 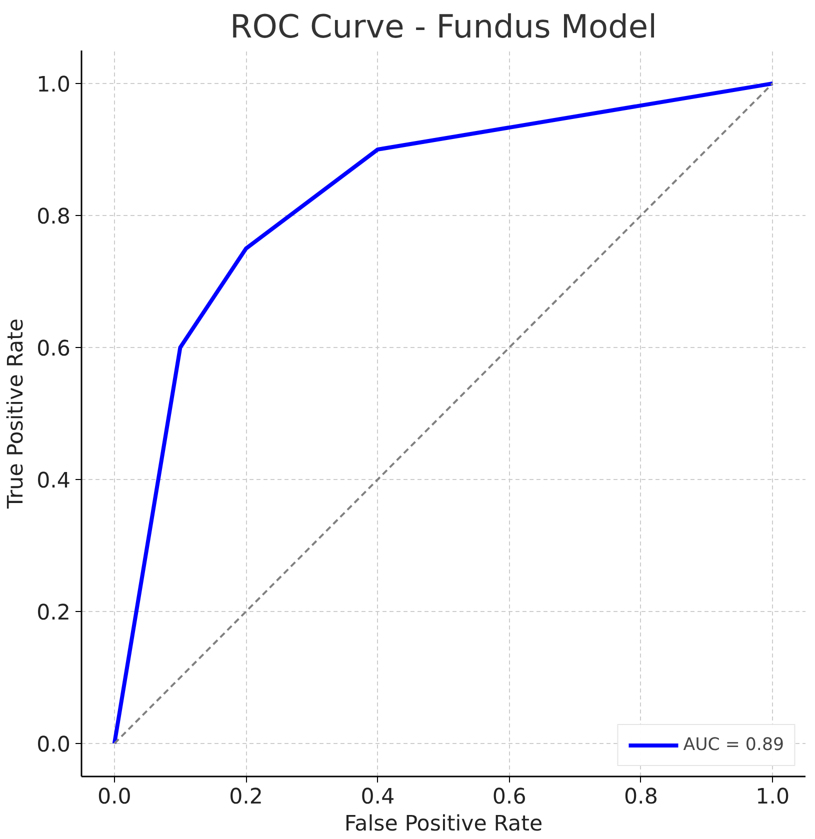 What do you see at coordinates (16, 414) in the screenshot?
I see `y-axis-title: True Positive Rate` at bounding box center [16, 414].